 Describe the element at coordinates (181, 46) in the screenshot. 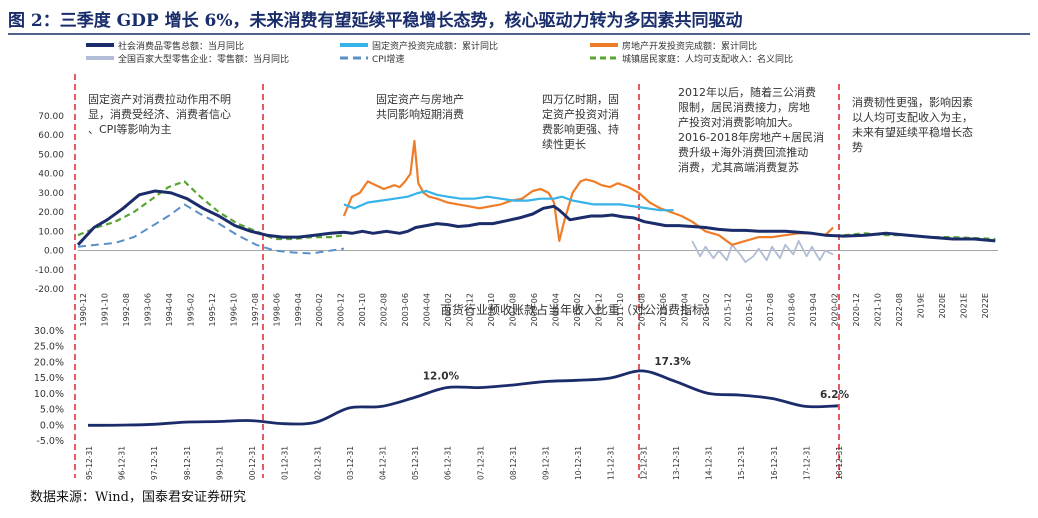

I see `legend-label-retail: 社会消费品零售总额：当月同比` at that location.